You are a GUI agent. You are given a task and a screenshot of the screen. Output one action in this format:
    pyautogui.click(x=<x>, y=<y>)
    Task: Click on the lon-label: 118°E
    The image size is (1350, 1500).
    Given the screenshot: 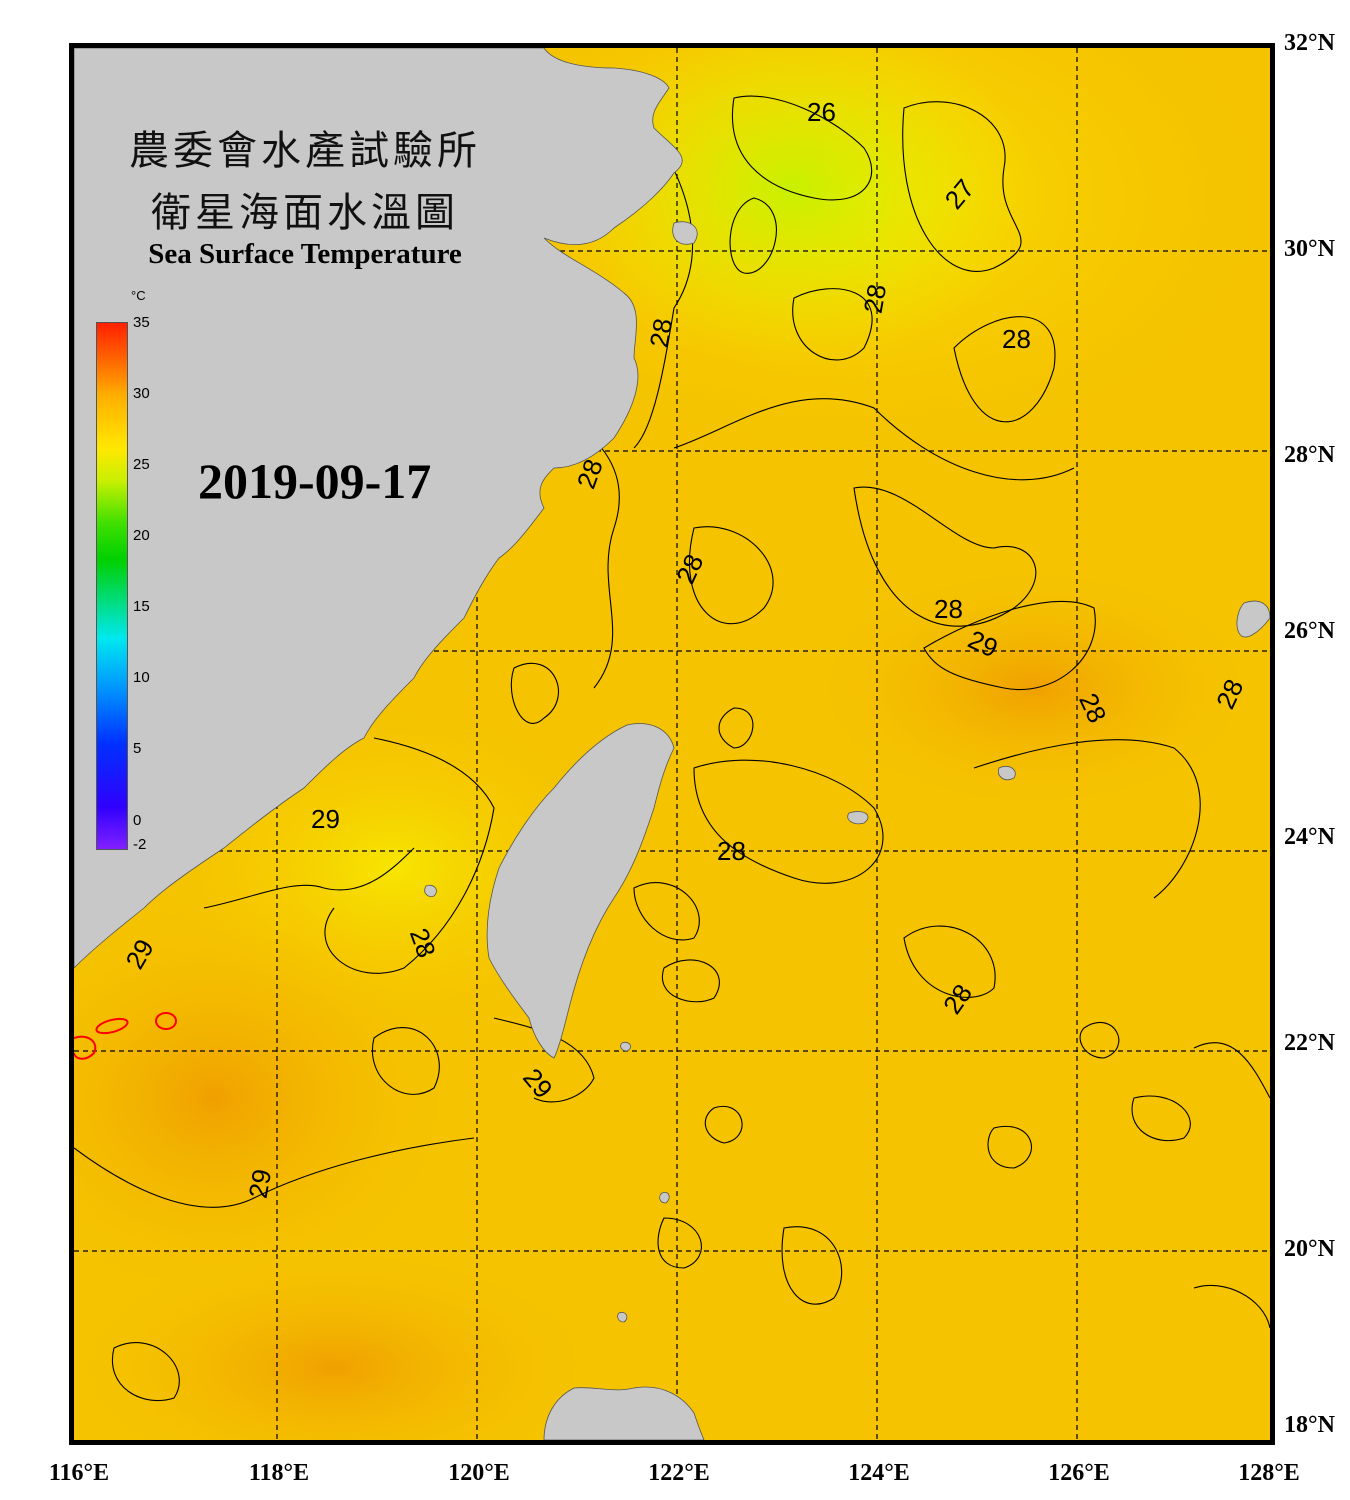 What is the action you would take?
    pyautogui.click(x=279, y=1473)
    